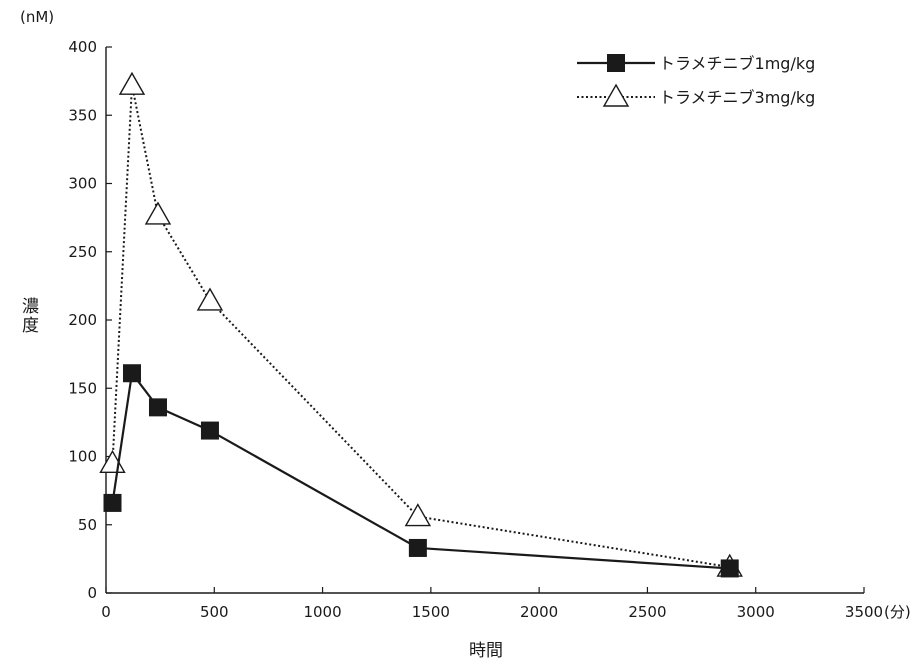 This screenshot has width=924, height=666. What do you see at coordinates (92, 593) in the screenshot?
I see `y-tick-label: 0` at bounding box center [92, 593].